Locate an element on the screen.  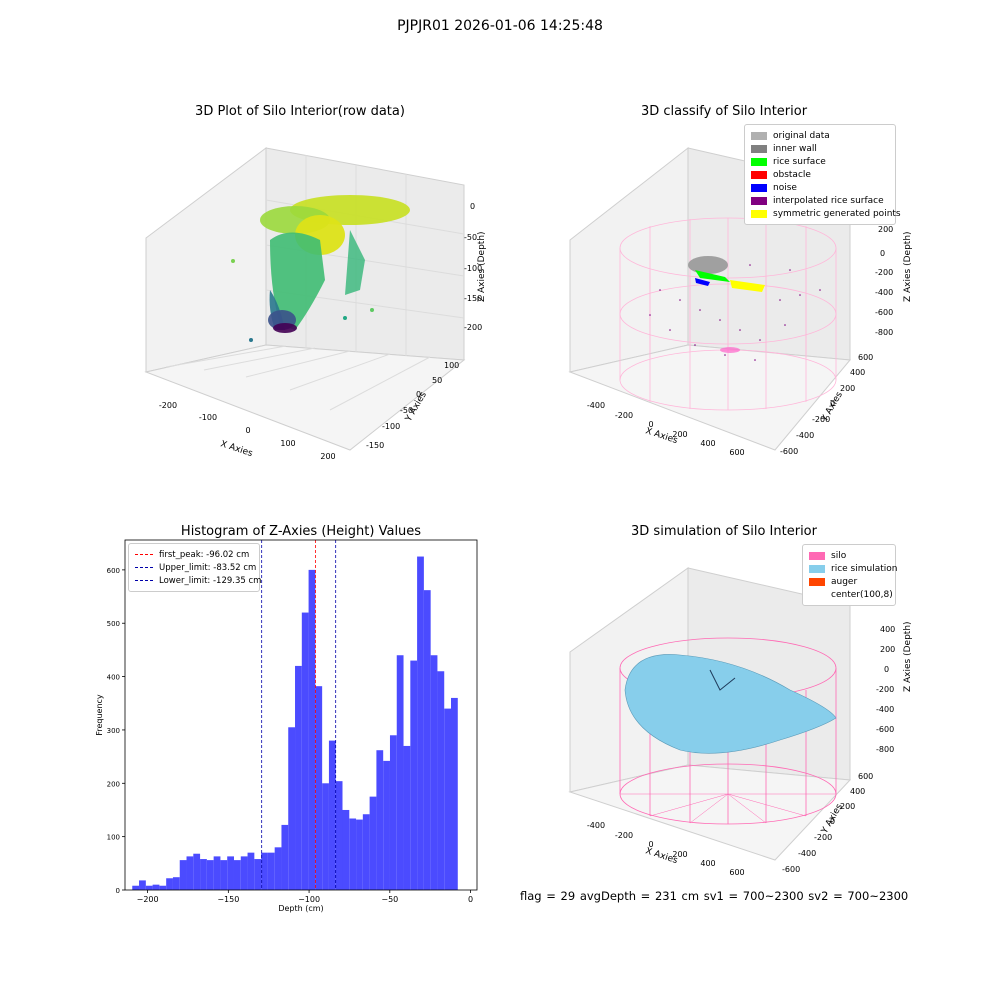
z-tick-labels: 0 -50 -100 -150 -200 is located at coordinates (473, 267).